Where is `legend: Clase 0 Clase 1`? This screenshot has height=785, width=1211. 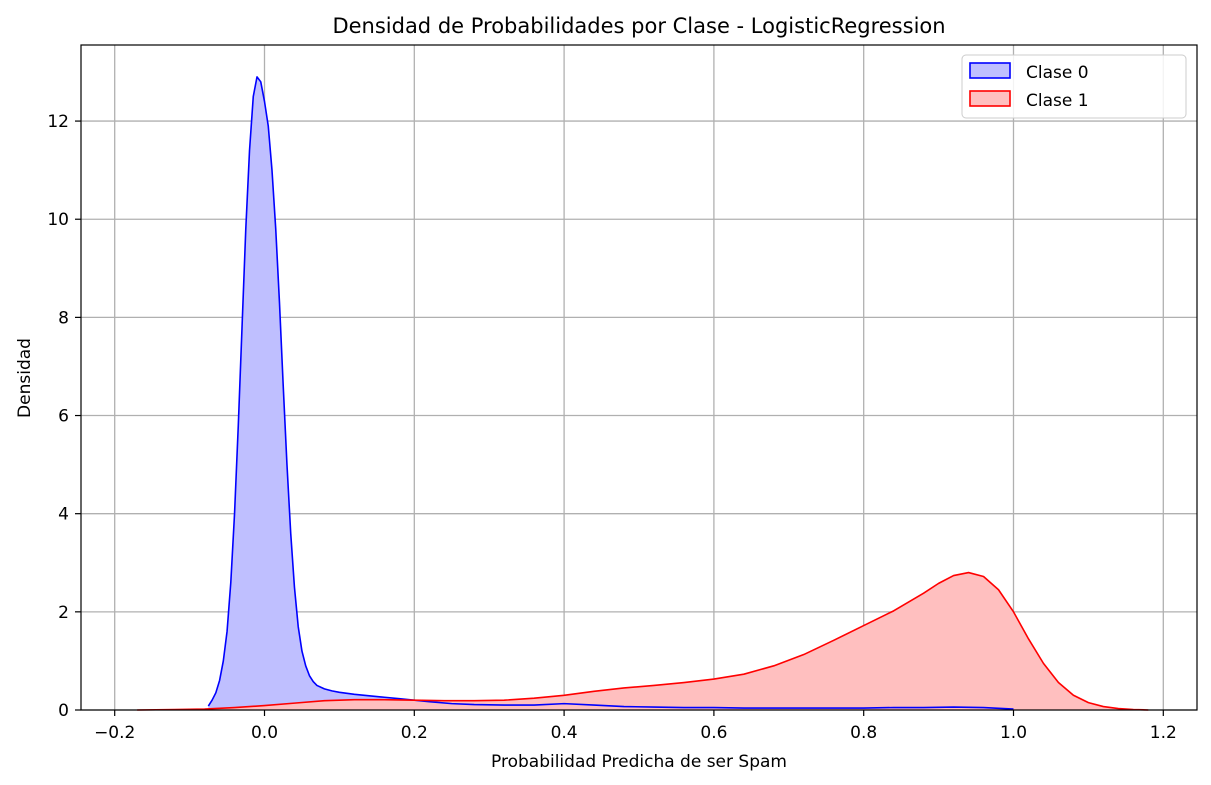 legend: Clase 0 Clase 1 is located at coordinates (1074, 86).